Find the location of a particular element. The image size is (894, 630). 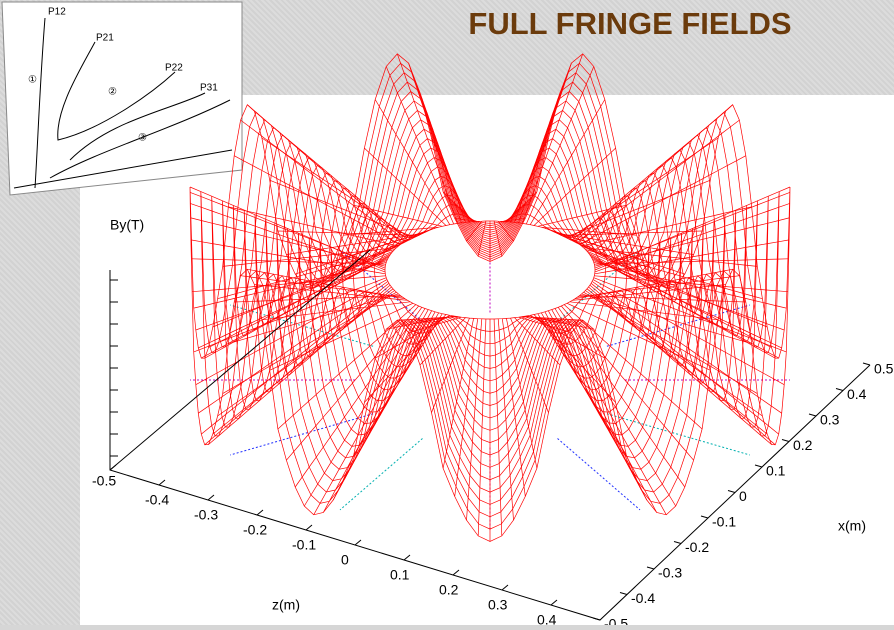

z-tick-label: 0.1 is located at coordinates (400, 575).